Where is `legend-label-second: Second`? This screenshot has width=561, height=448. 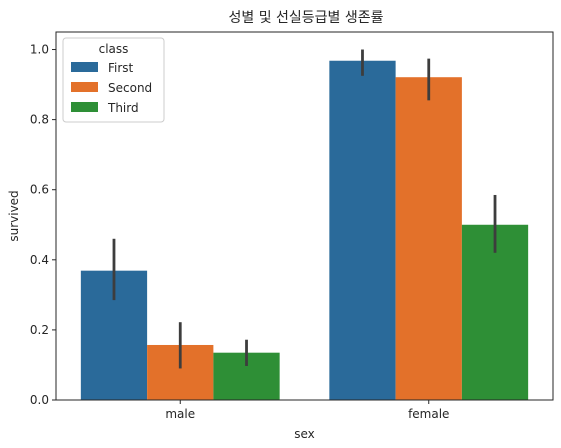
legend-label-second: Second is located at coordinates (130, 88).